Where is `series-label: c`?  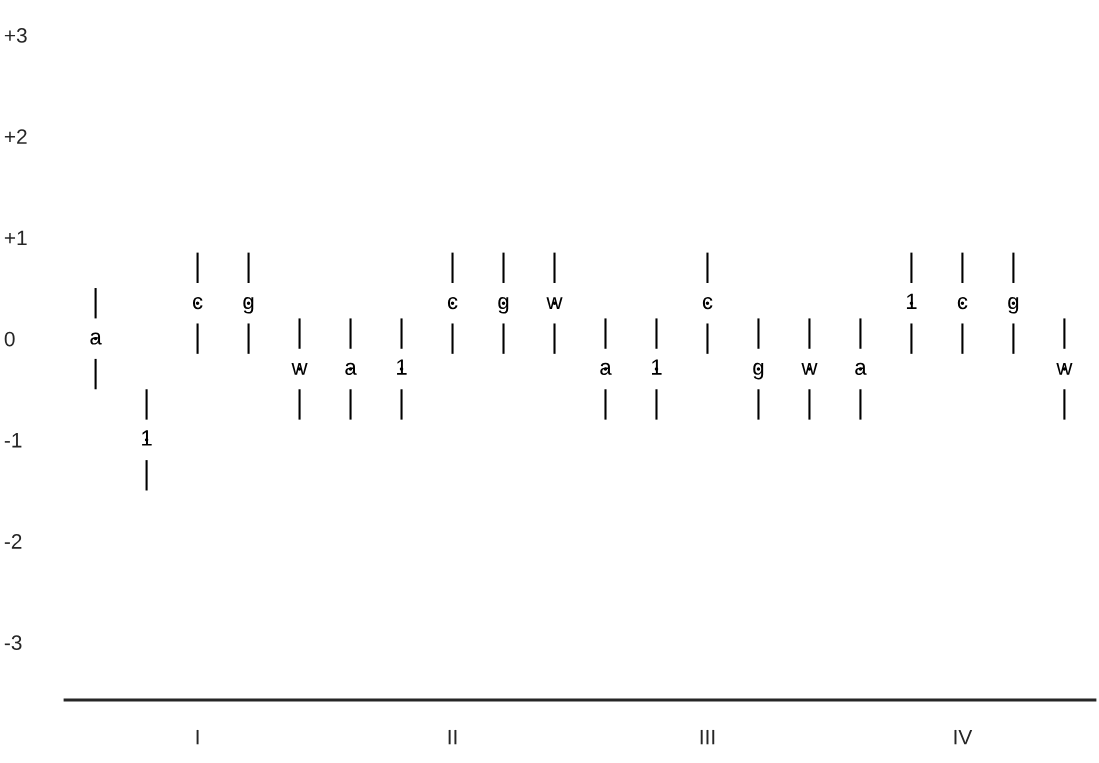 series-label: c is located at coordinates (197, 303).